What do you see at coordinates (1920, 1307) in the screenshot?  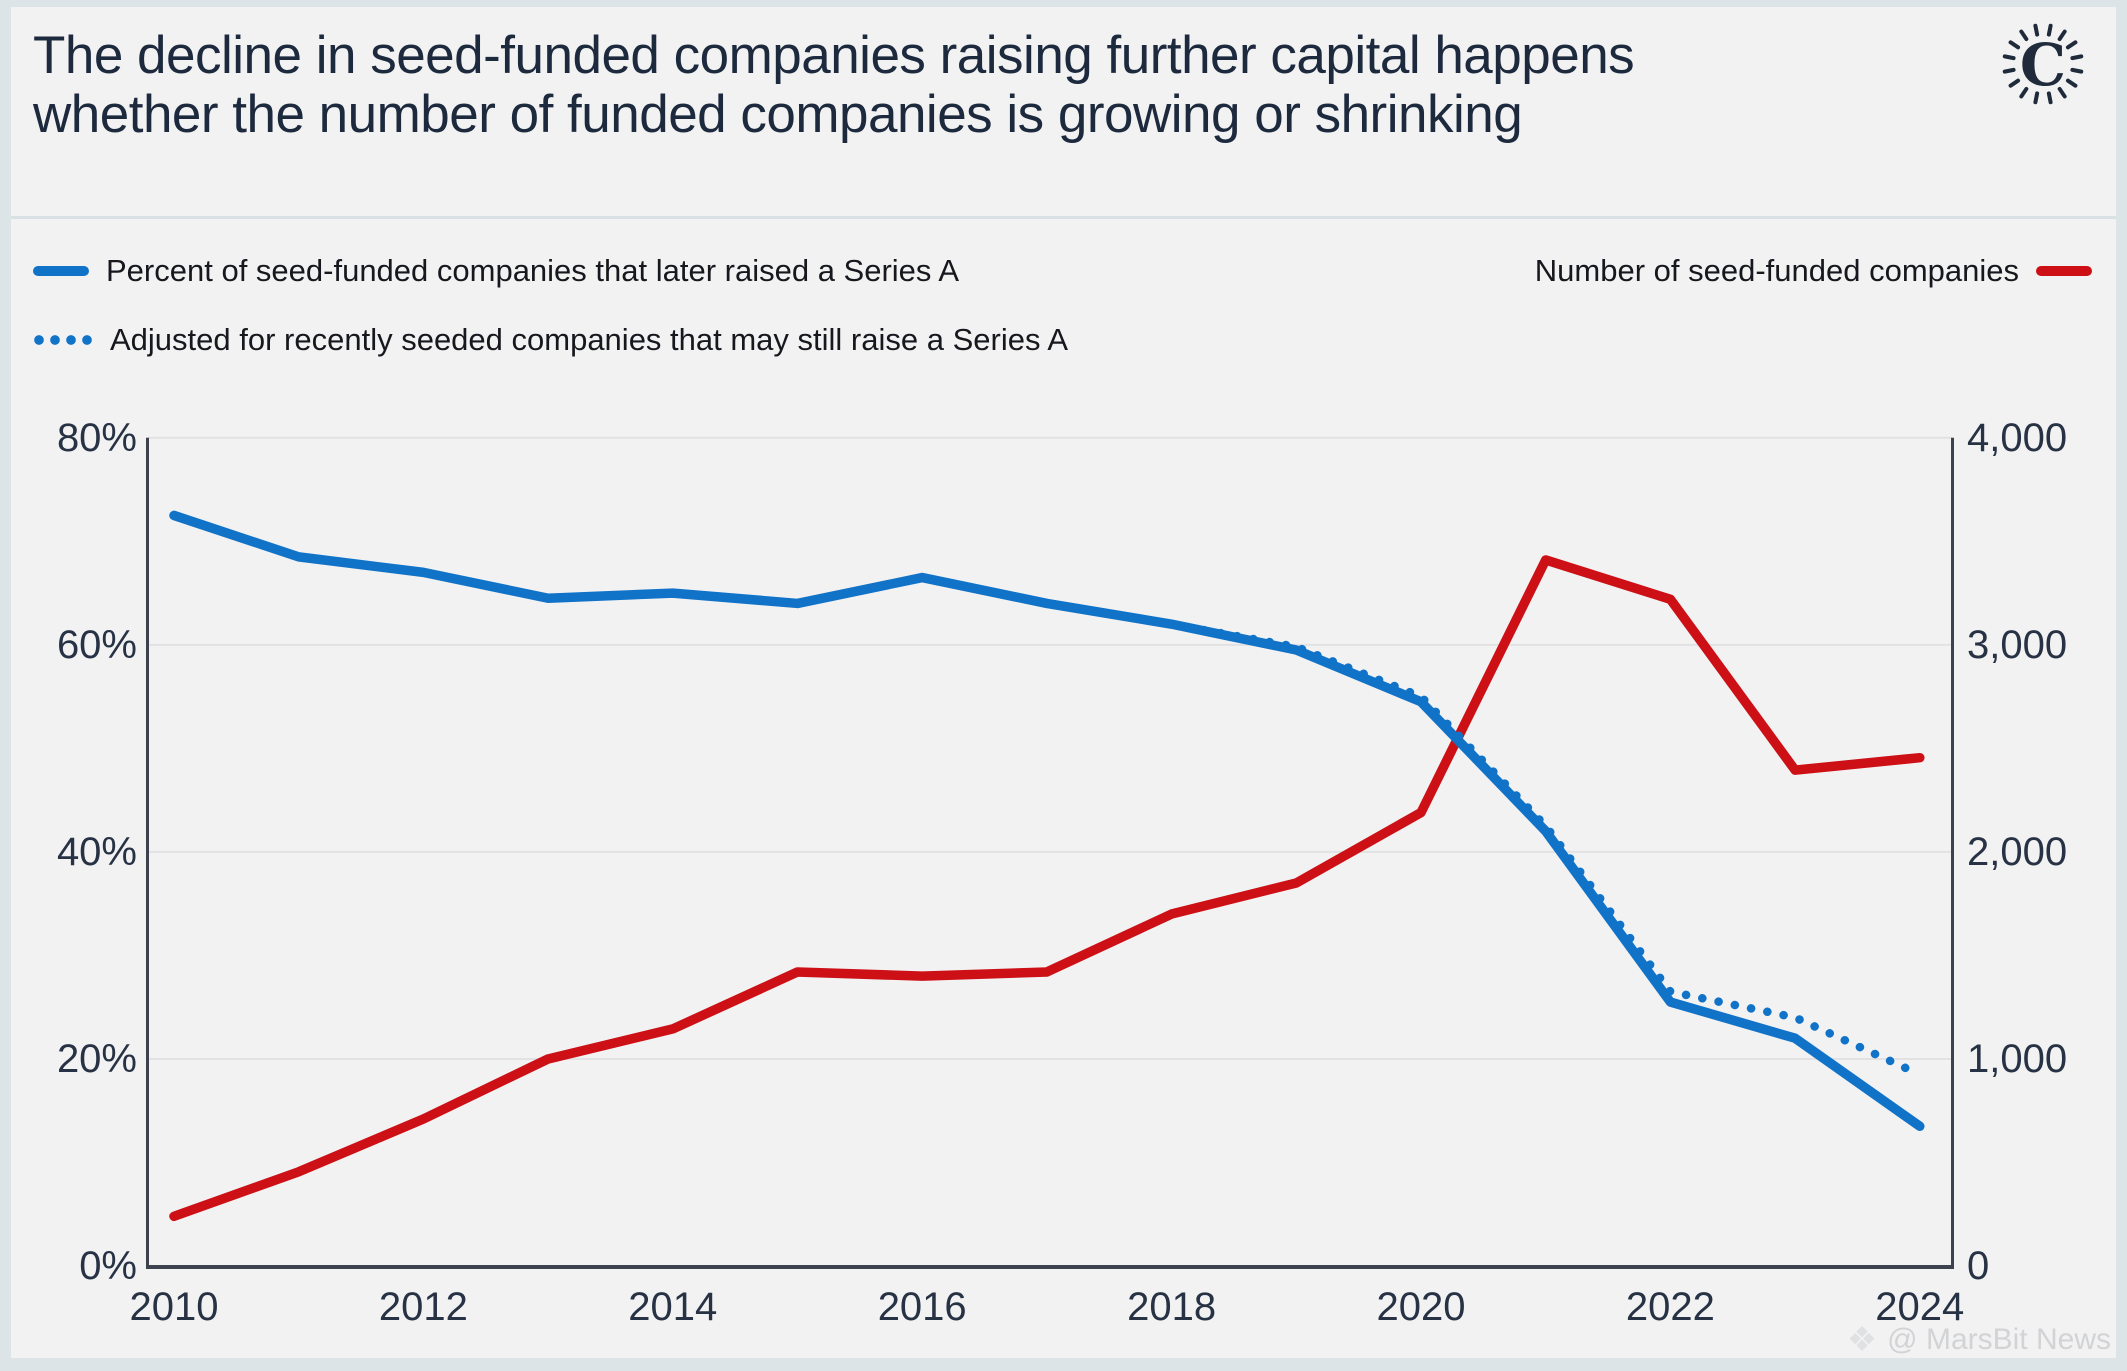 I see `x-tick-label: 2024` at bounding box center [1920, 1307].